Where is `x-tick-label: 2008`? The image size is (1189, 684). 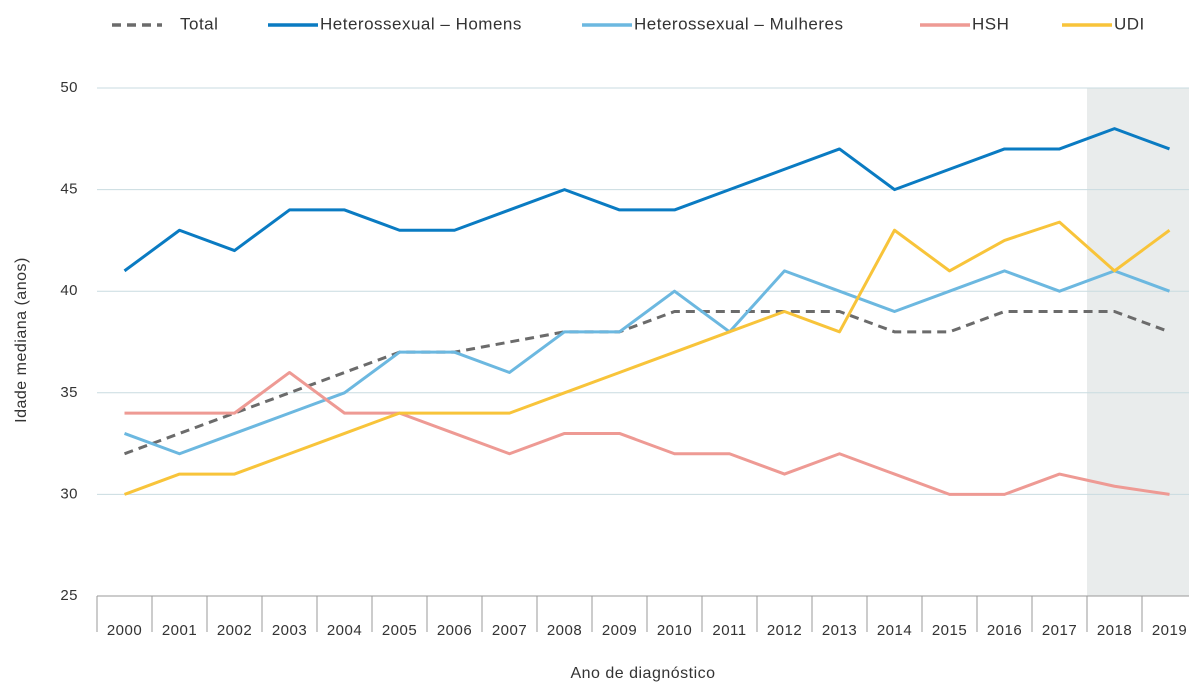 x-tick-label: 2008 is located at coordinates (564, 630).